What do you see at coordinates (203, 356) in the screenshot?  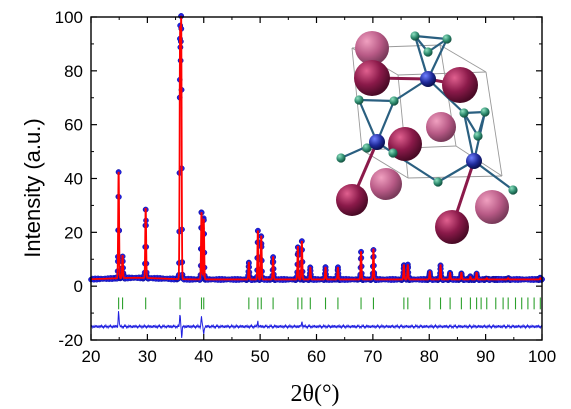 I see `x-tick-label: 40` at bounding box center [203, 356].